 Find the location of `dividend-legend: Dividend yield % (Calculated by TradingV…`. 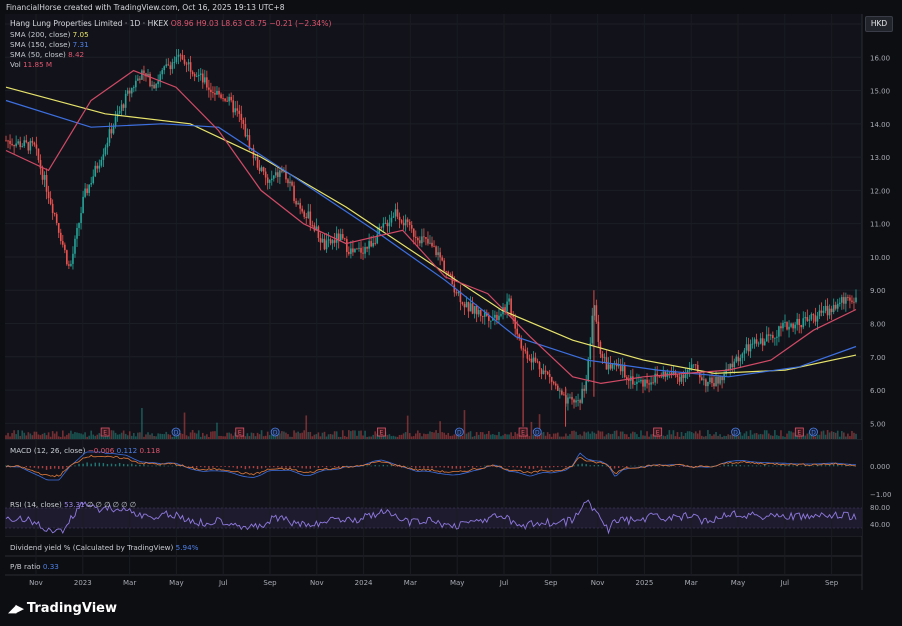

dividend-legend: Dividend yield % (Calculated by TradingV… is located at coordinates (104, 547).